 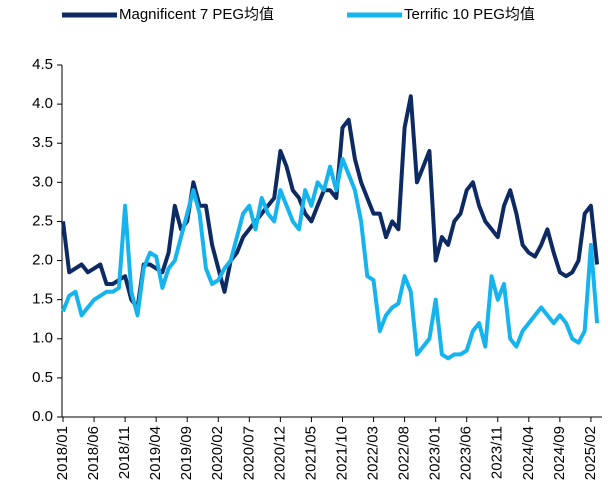 What do you see at coordinates (124, 452) in the screenshot?
I see `x-tick-label: 2018/11` at bounding box center [124, 452].